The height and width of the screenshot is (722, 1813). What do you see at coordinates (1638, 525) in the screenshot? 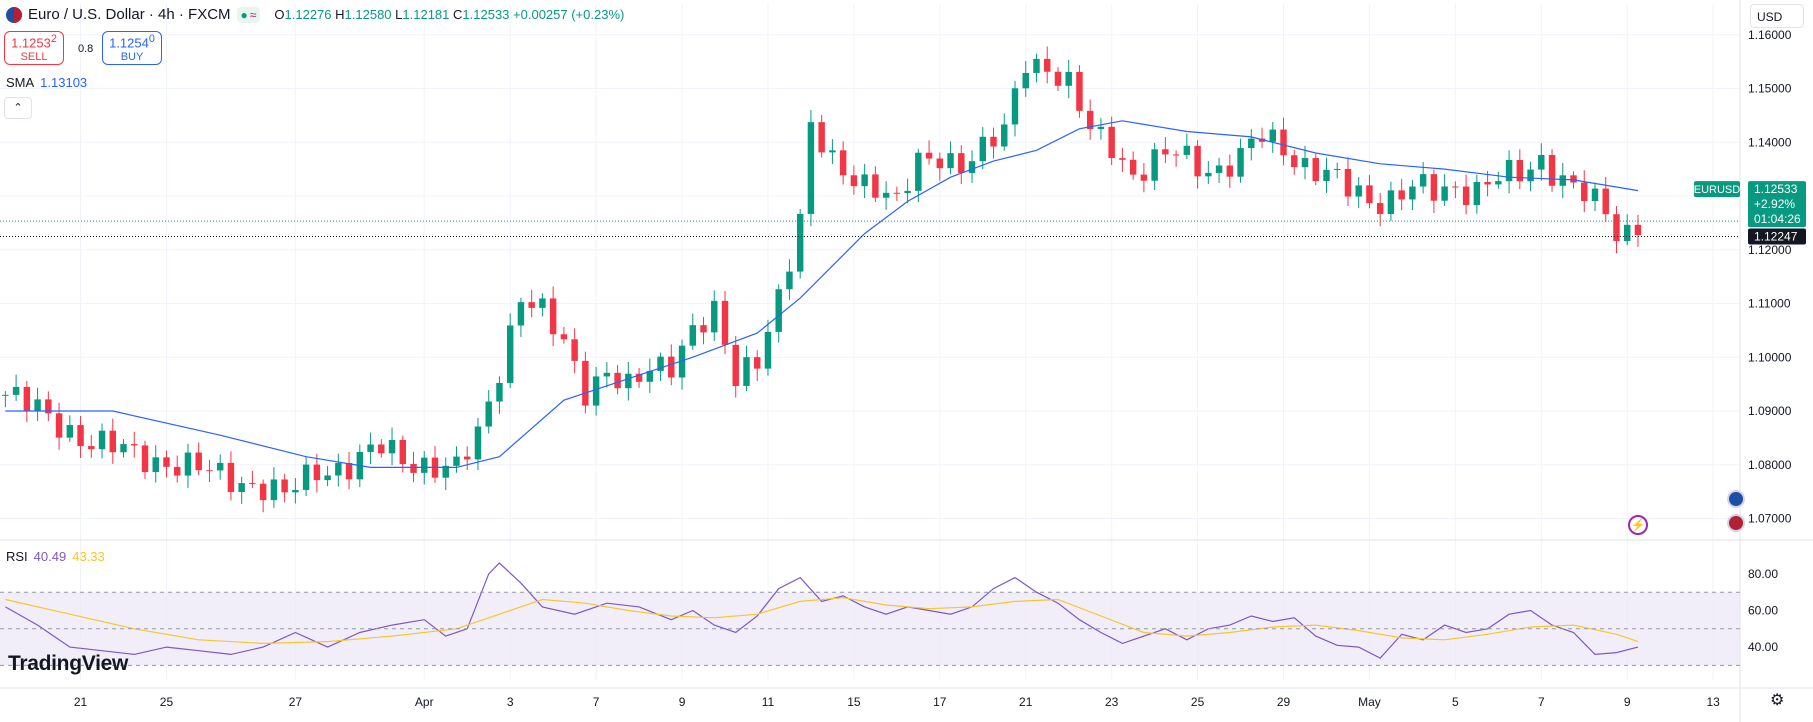
I see `flash-icon: ⚡` at bounding box center [1638, 525].